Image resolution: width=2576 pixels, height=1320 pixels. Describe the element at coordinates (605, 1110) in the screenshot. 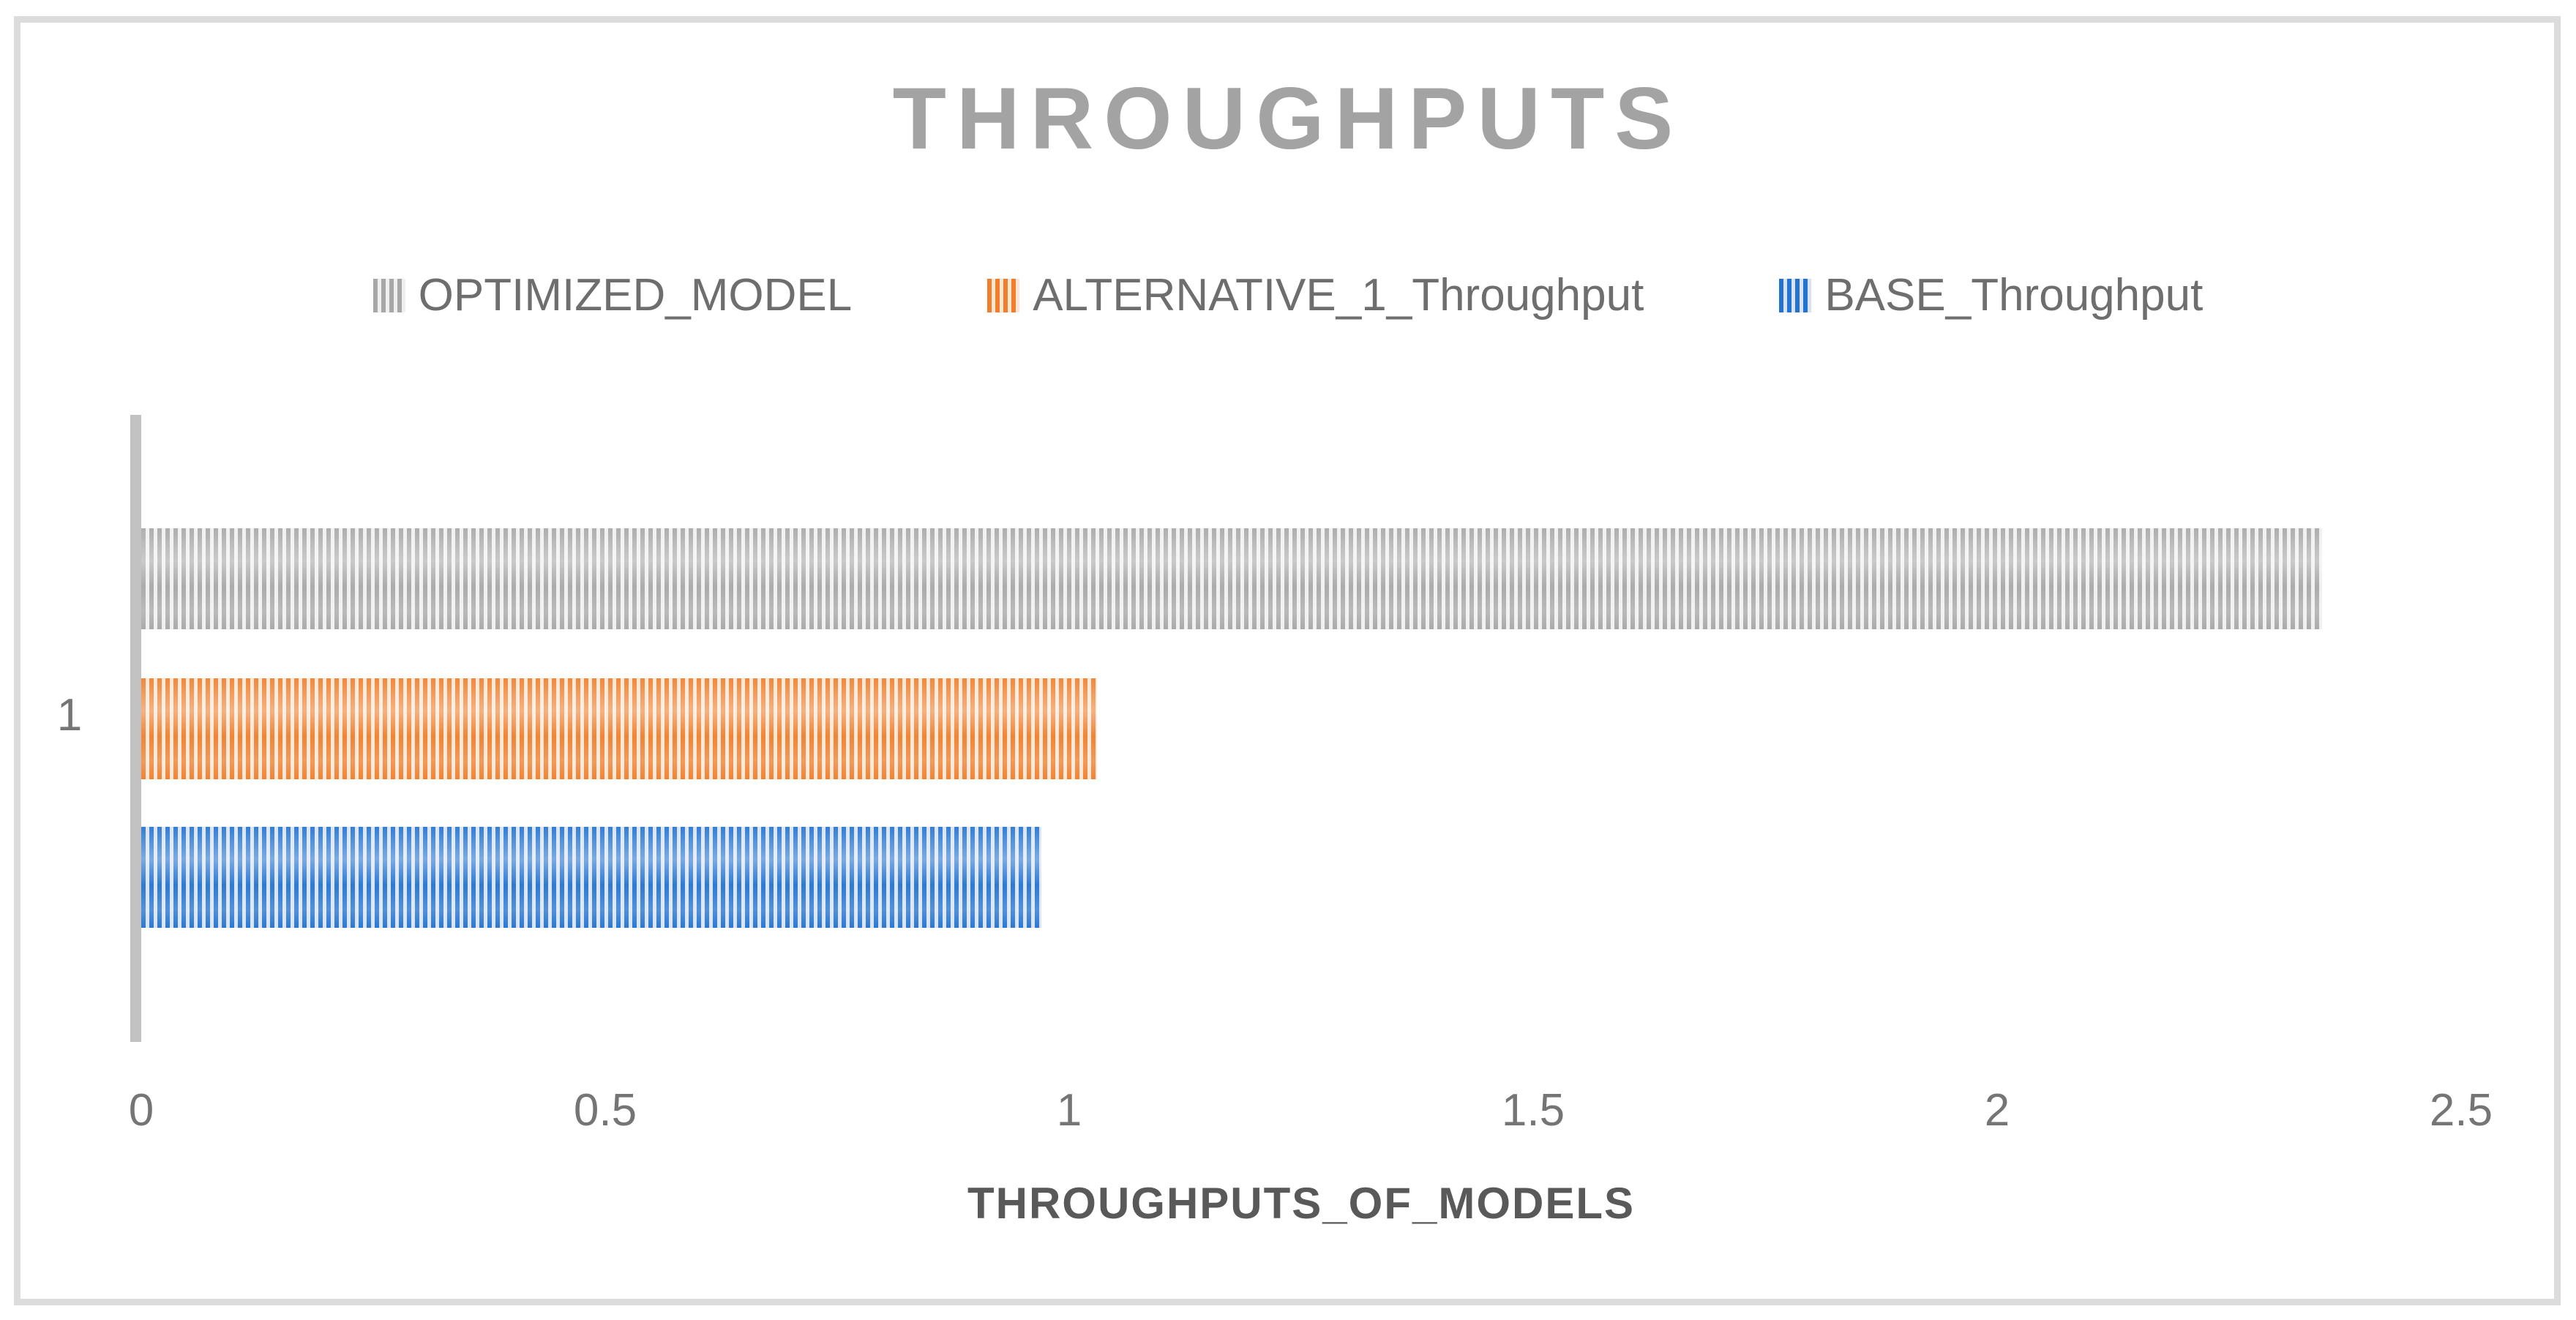

I see `x-axis-tick-label: 0.5` at that location.